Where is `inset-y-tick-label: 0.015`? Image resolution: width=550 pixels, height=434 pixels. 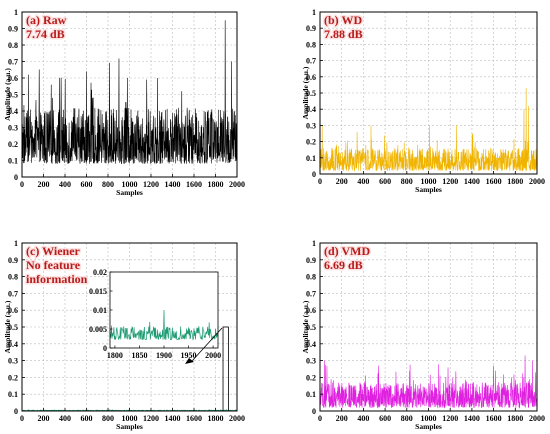
inset-y-tick-label: 0.015 is located at coordinates (98, 291).